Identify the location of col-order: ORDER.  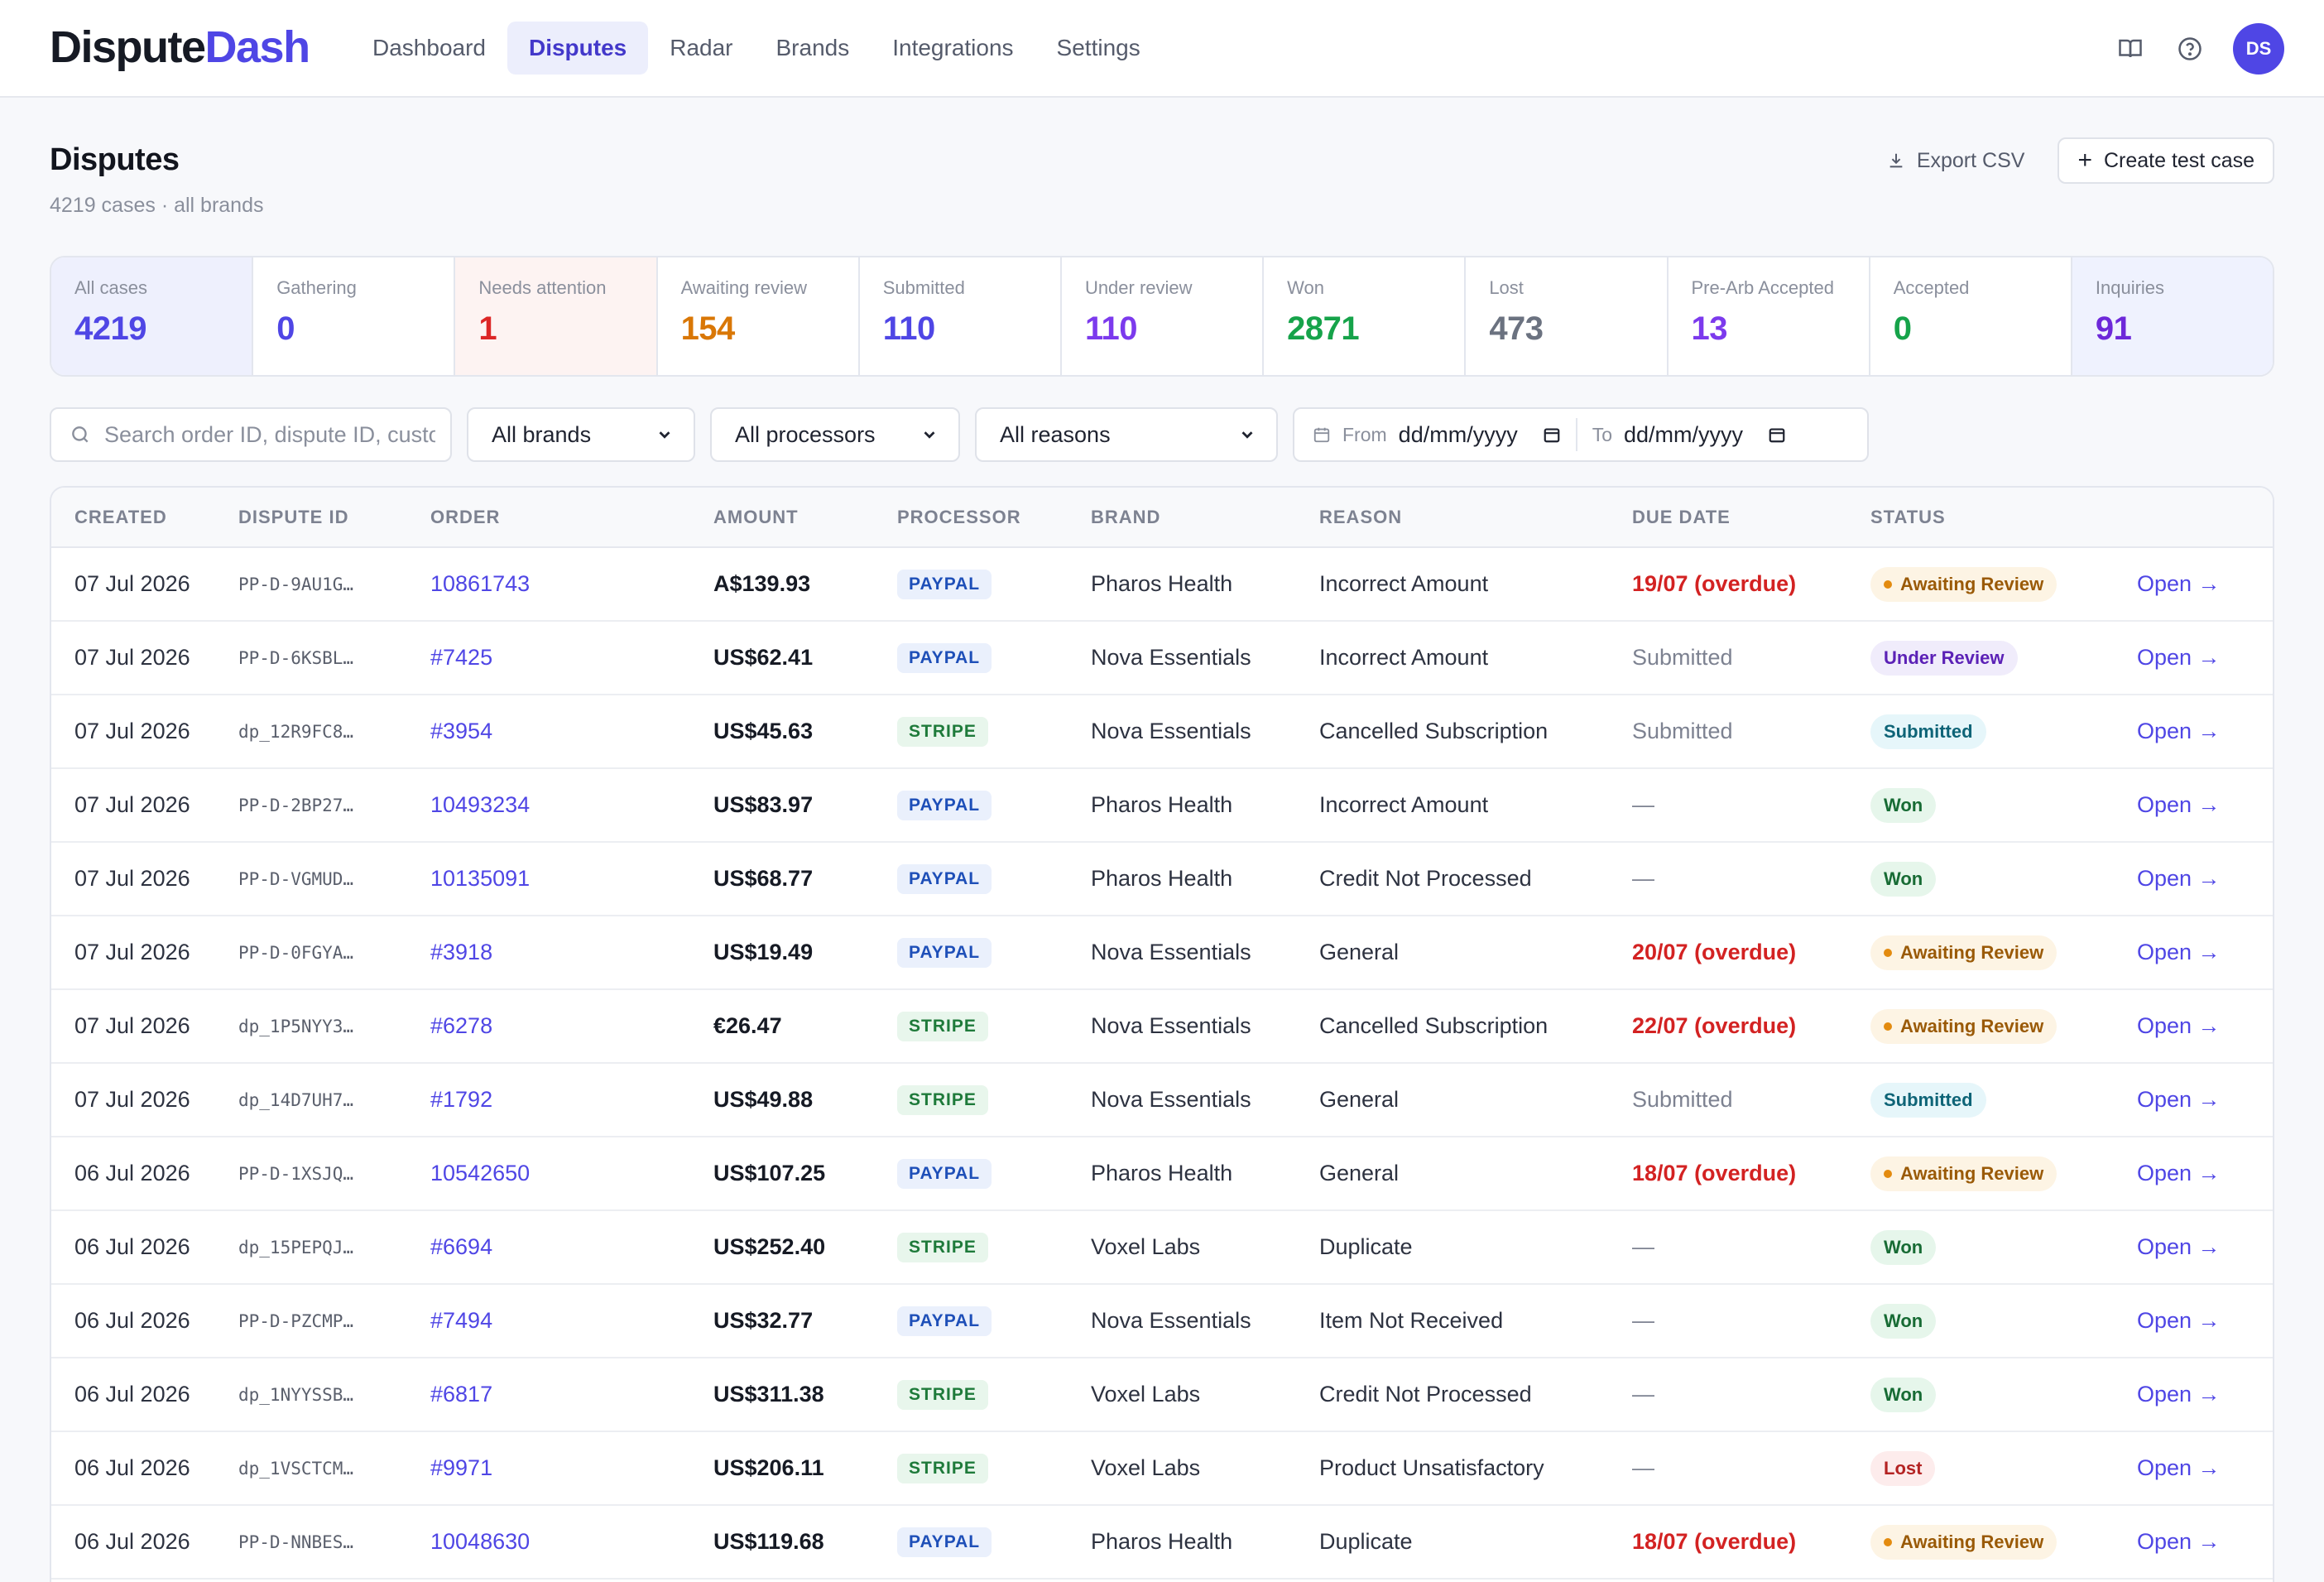
(571, 518).